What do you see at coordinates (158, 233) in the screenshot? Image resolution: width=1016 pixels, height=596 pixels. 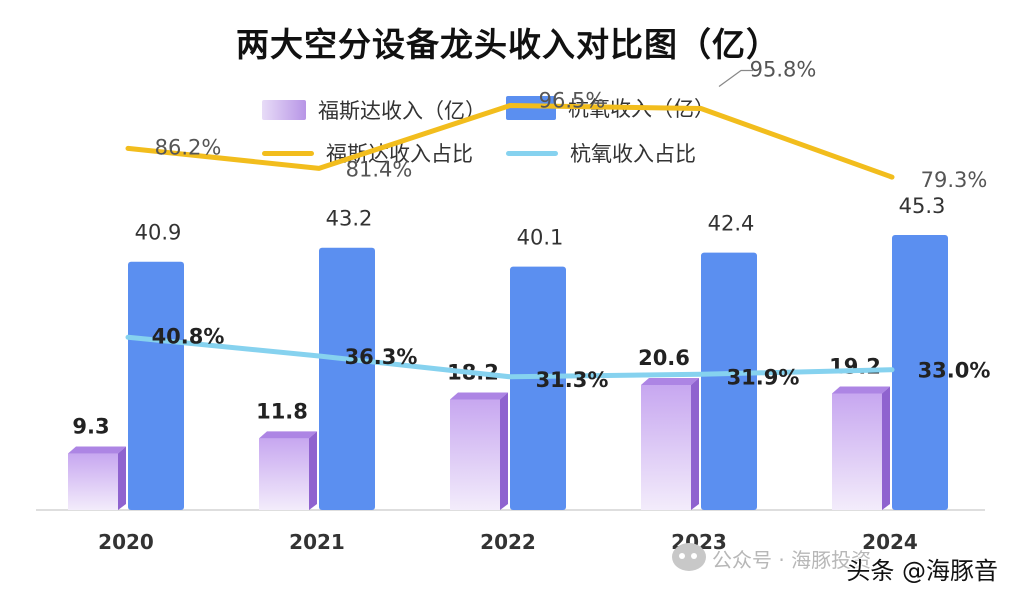 I see `hangyang-bar-label: 40.9` at bounding box center [158, 233].